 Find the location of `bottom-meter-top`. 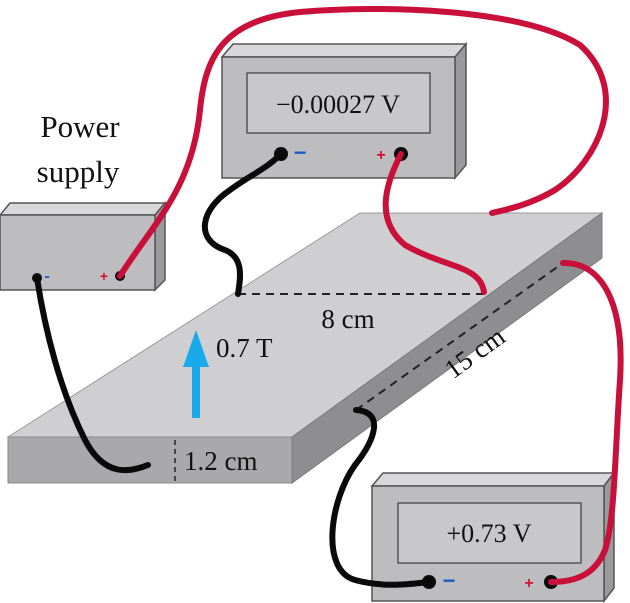

bottom-meter-top is located at coordinates (493, 479).